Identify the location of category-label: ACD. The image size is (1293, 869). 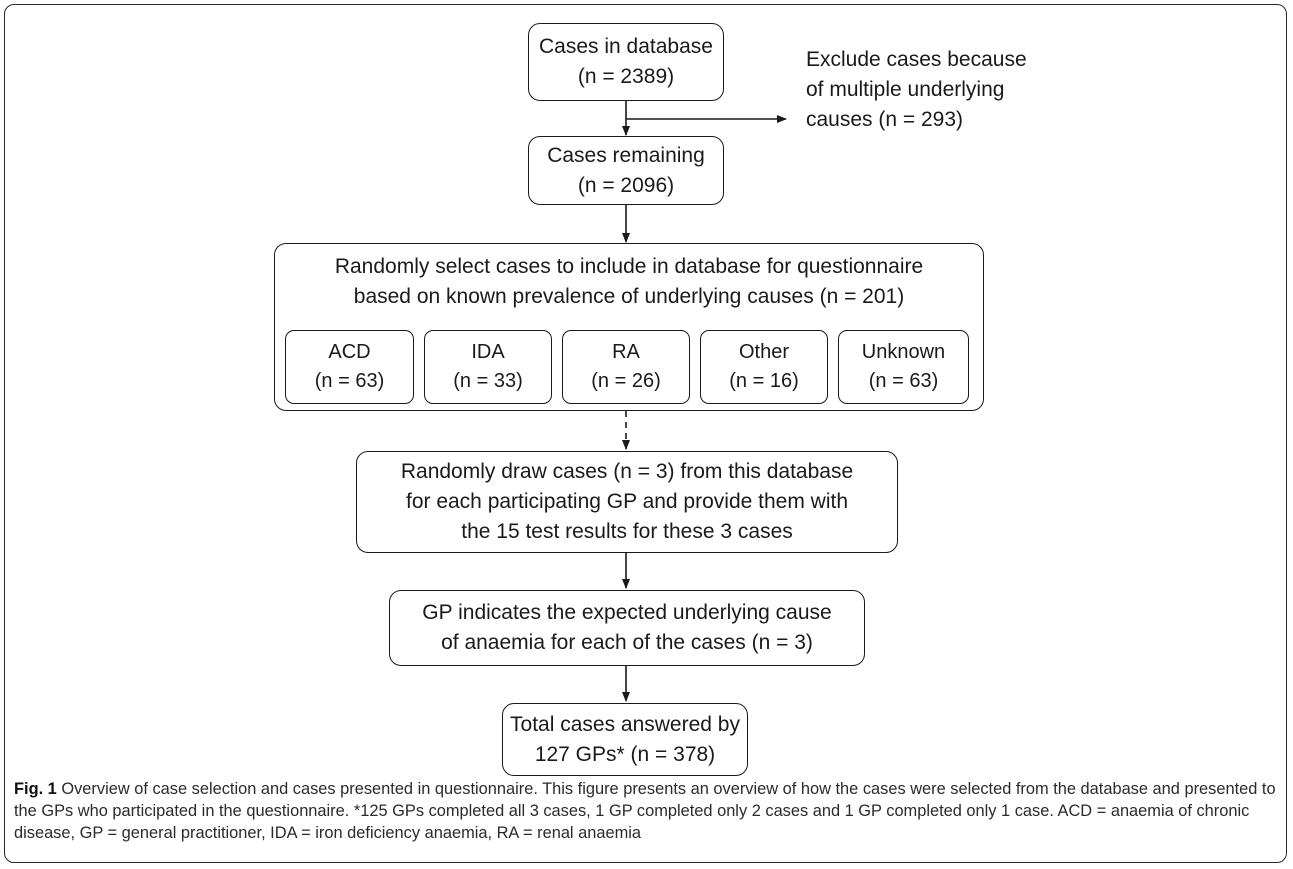
(349, 352).